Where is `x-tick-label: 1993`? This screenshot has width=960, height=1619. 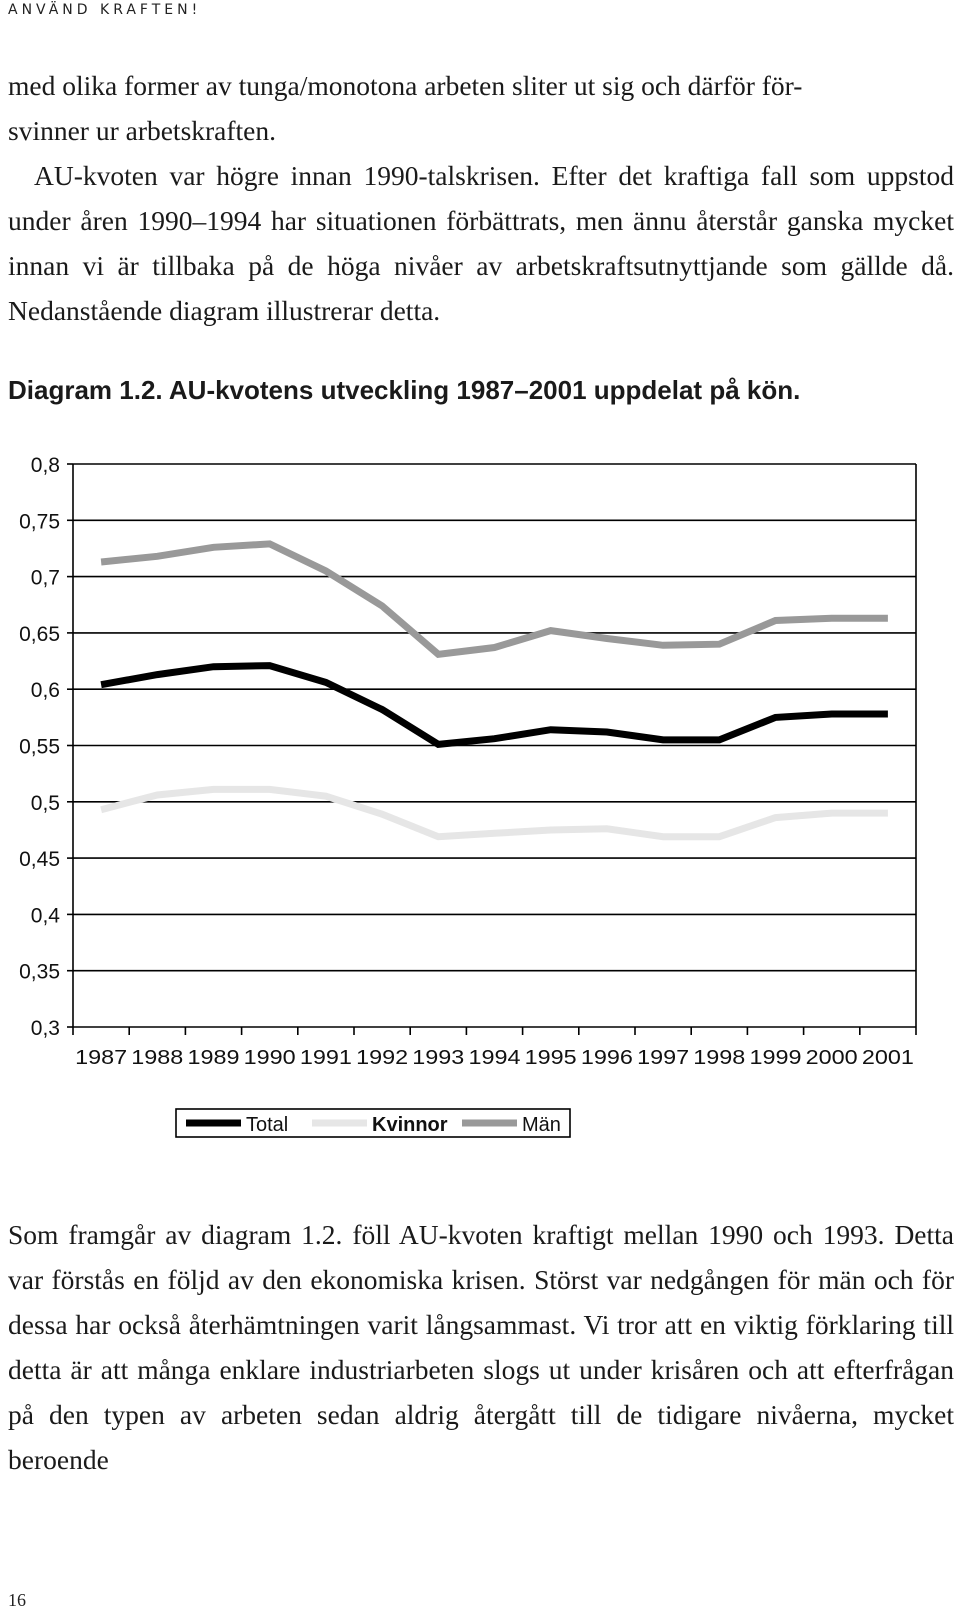 x-tick-label: 1993 is located at coordinates (438, 1058).